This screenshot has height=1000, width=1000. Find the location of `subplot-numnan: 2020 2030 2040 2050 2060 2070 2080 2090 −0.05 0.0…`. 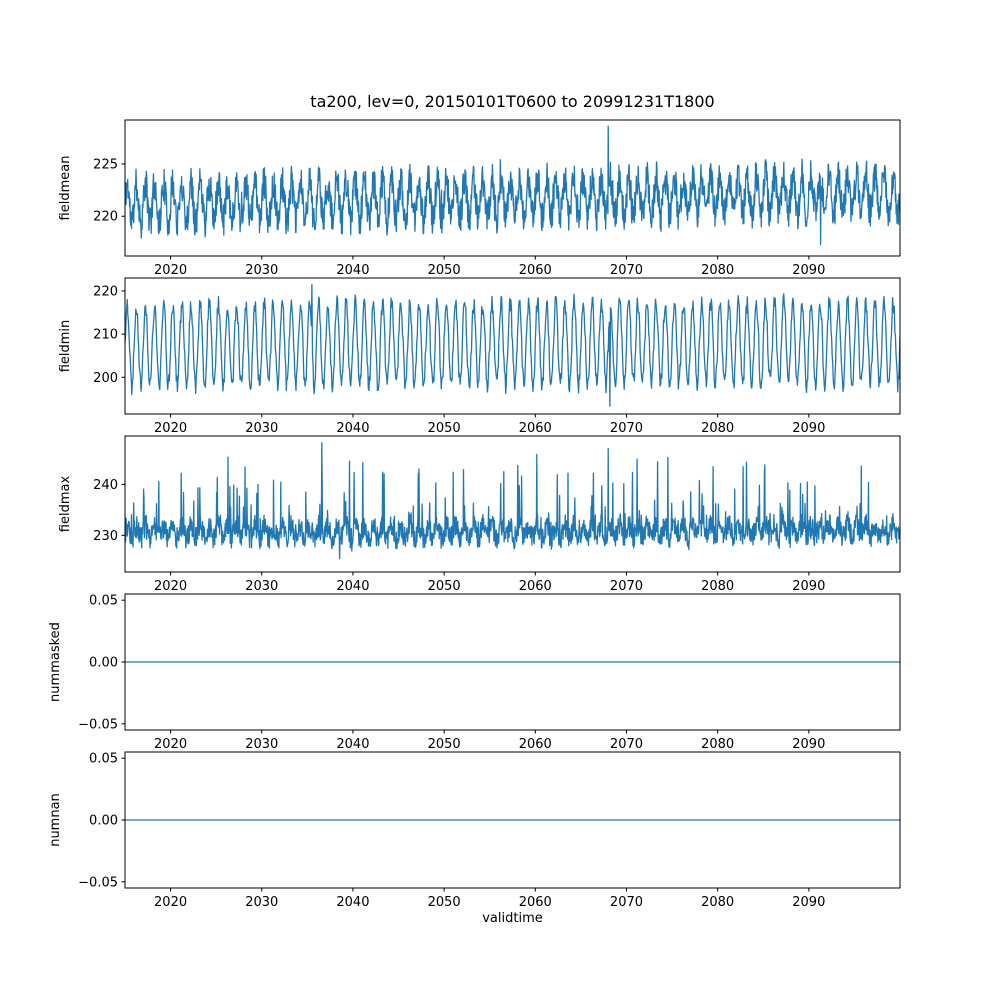

subplot-numnan: 2020 2030 2040 2050 2060 2070 2080 2090 −0.05 0.0… is located at coordinates (489, 830).